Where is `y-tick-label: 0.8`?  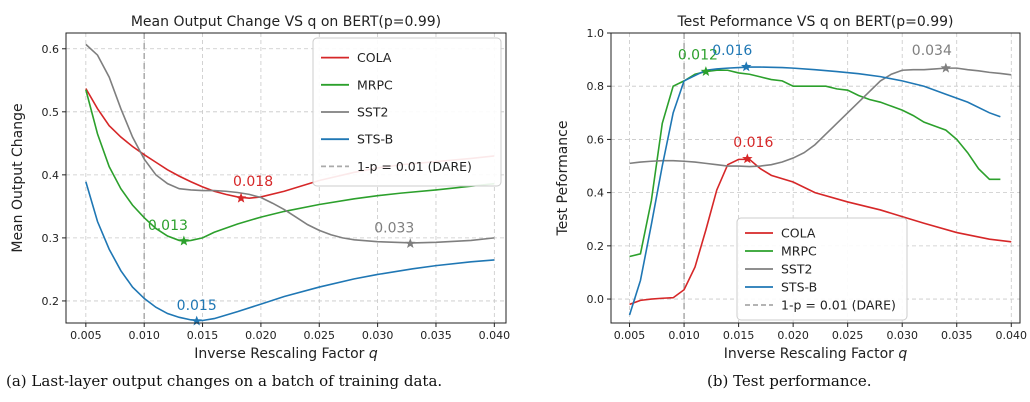
y-tick-label: 0.8 is located at coordinates (596, 86).